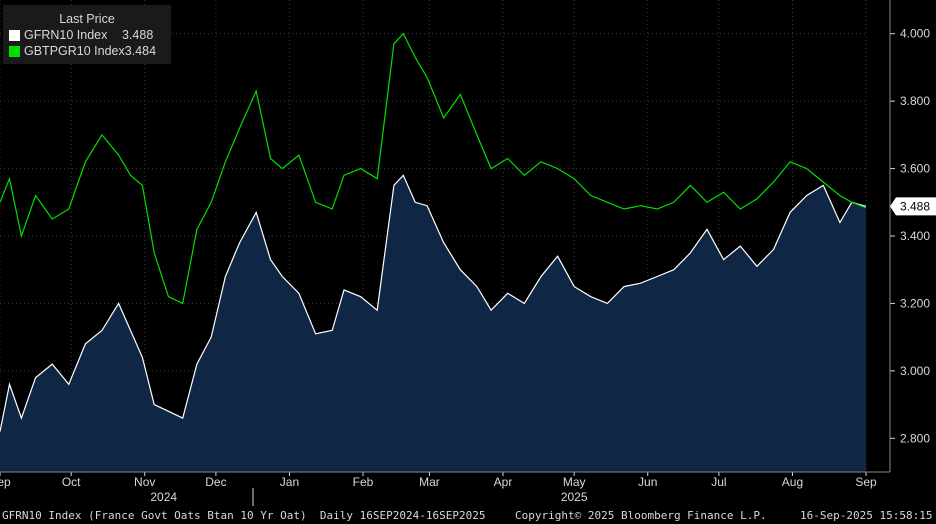 This screenshot has height=524, width=936. What do you see at coordinates (915, 169) in the screenshot?
I see `y-tick-label: 3.600` at bounding box center [915, 169].